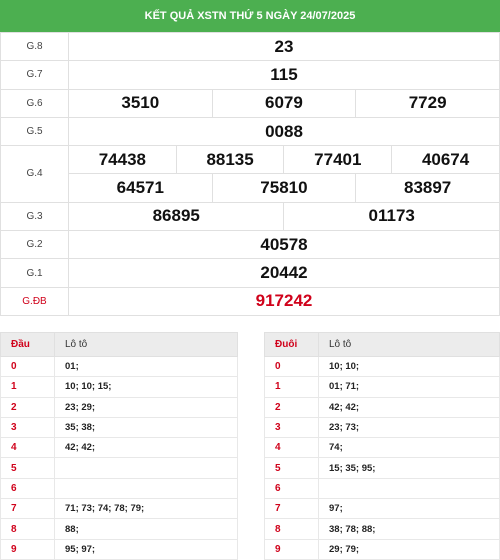  I want to click on prize-number: 115, so click(284, 75).